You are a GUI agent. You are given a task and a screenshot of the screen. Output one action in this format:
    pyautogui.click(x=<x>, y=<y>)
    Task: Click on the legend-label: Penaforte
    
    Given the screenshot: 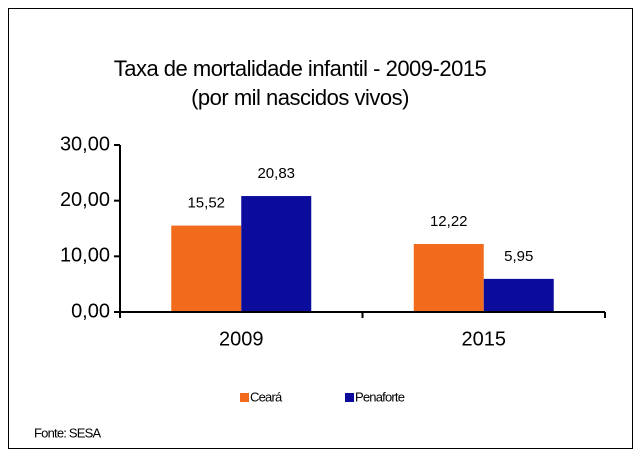 What is the action you would take?
    pyautogui.click(x=380, y=396)
    